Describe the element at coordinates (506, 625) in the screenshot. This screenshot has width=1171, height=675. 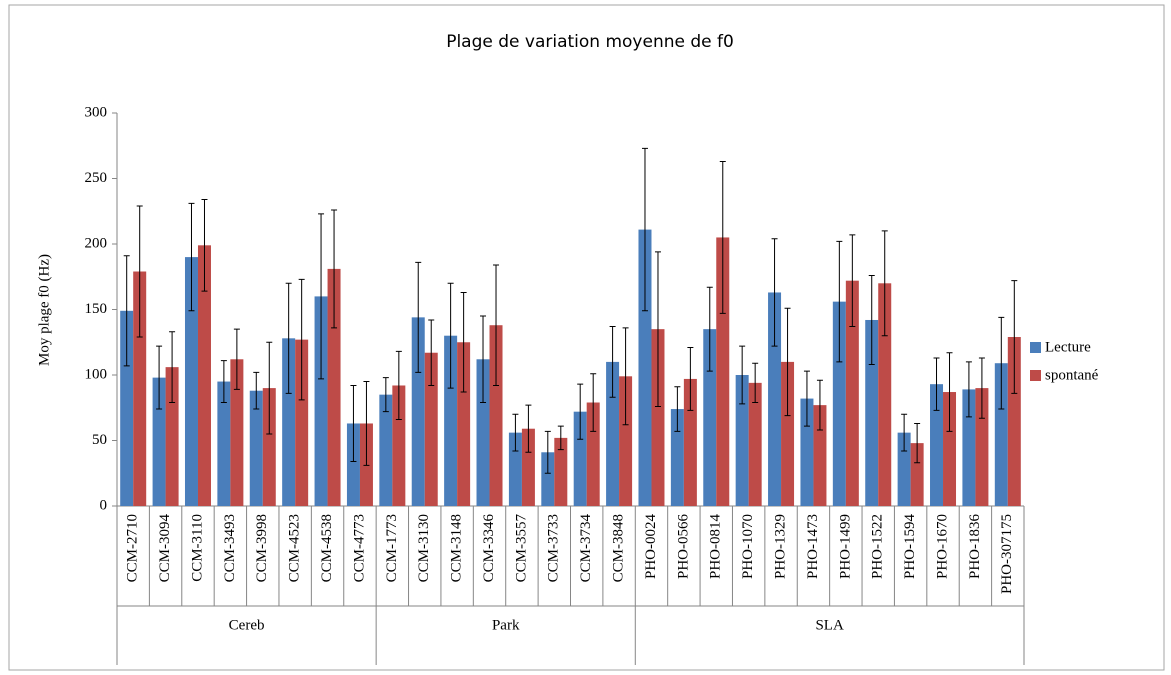
I see `group-label: Park` at that location.